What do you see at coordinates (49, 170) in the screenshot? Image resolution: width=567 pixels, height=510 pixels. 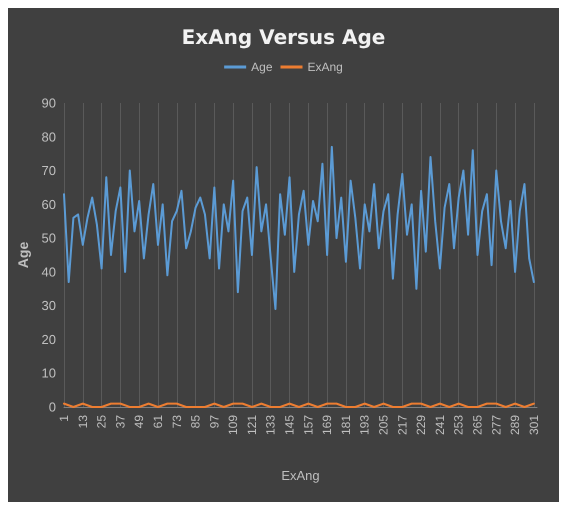 I see `y-tick-label: 70` at bounding box center [49, 170].